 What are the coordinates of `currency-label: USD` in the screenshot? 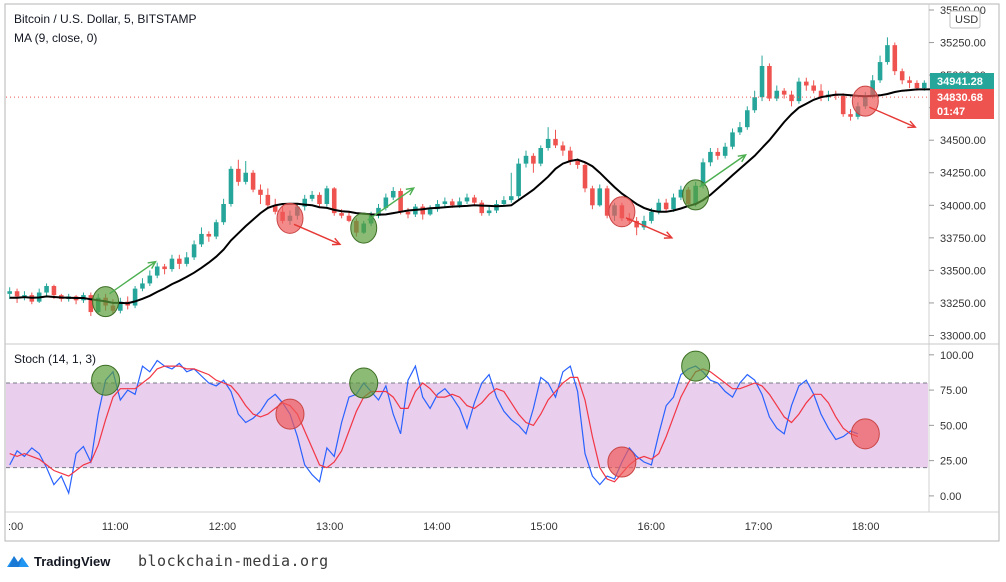 It's located at (966, 20).